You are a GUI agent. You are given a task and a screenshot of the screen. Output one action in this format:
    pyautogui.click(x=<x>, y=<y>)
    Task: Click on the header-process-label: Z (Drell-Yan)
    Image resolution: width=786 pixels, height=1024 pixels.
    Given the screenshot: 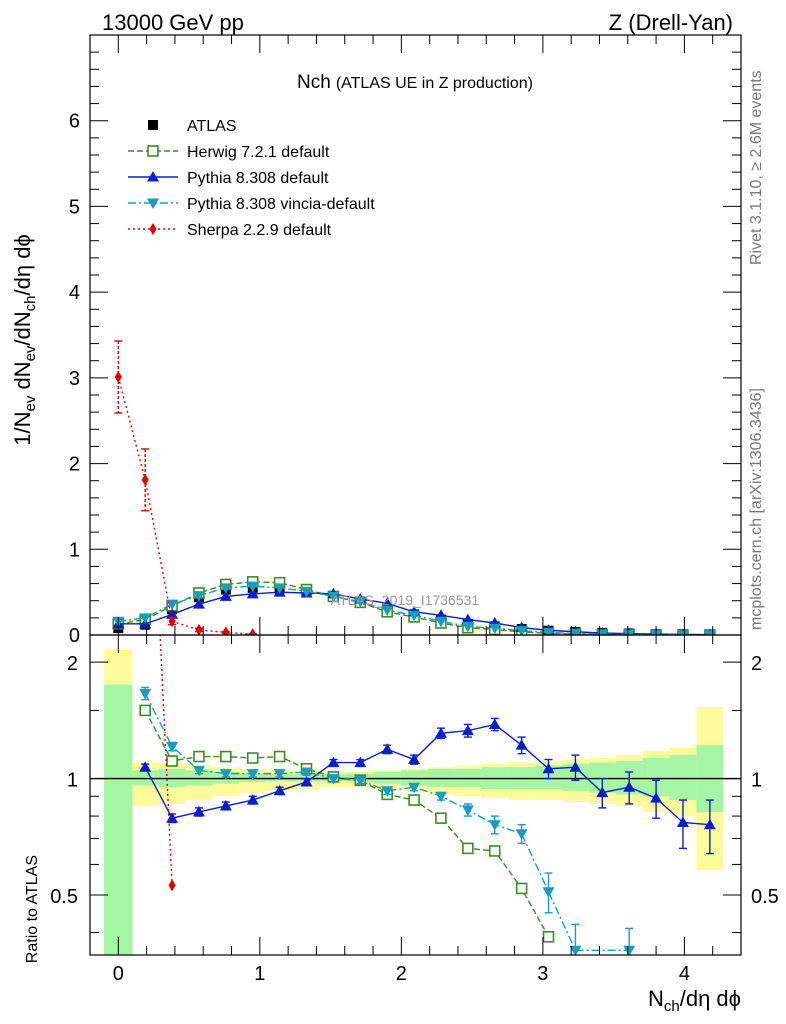 What is the action you would take?
    pyautogui.click(x=671, y=22)
    